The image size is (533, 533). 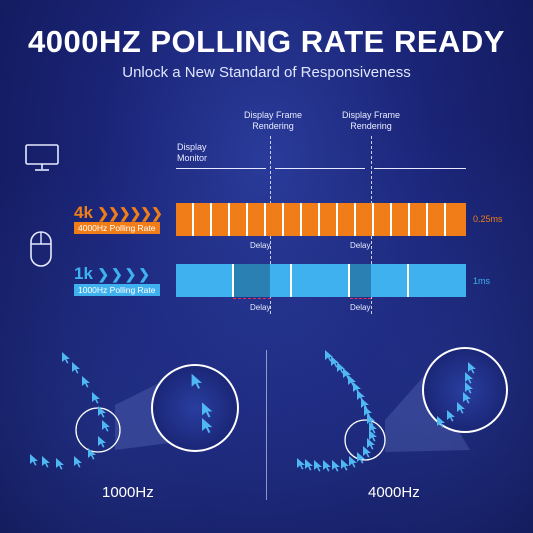 I want to click on delay-label-1k-1: Delay, so click(x=260, y=307).